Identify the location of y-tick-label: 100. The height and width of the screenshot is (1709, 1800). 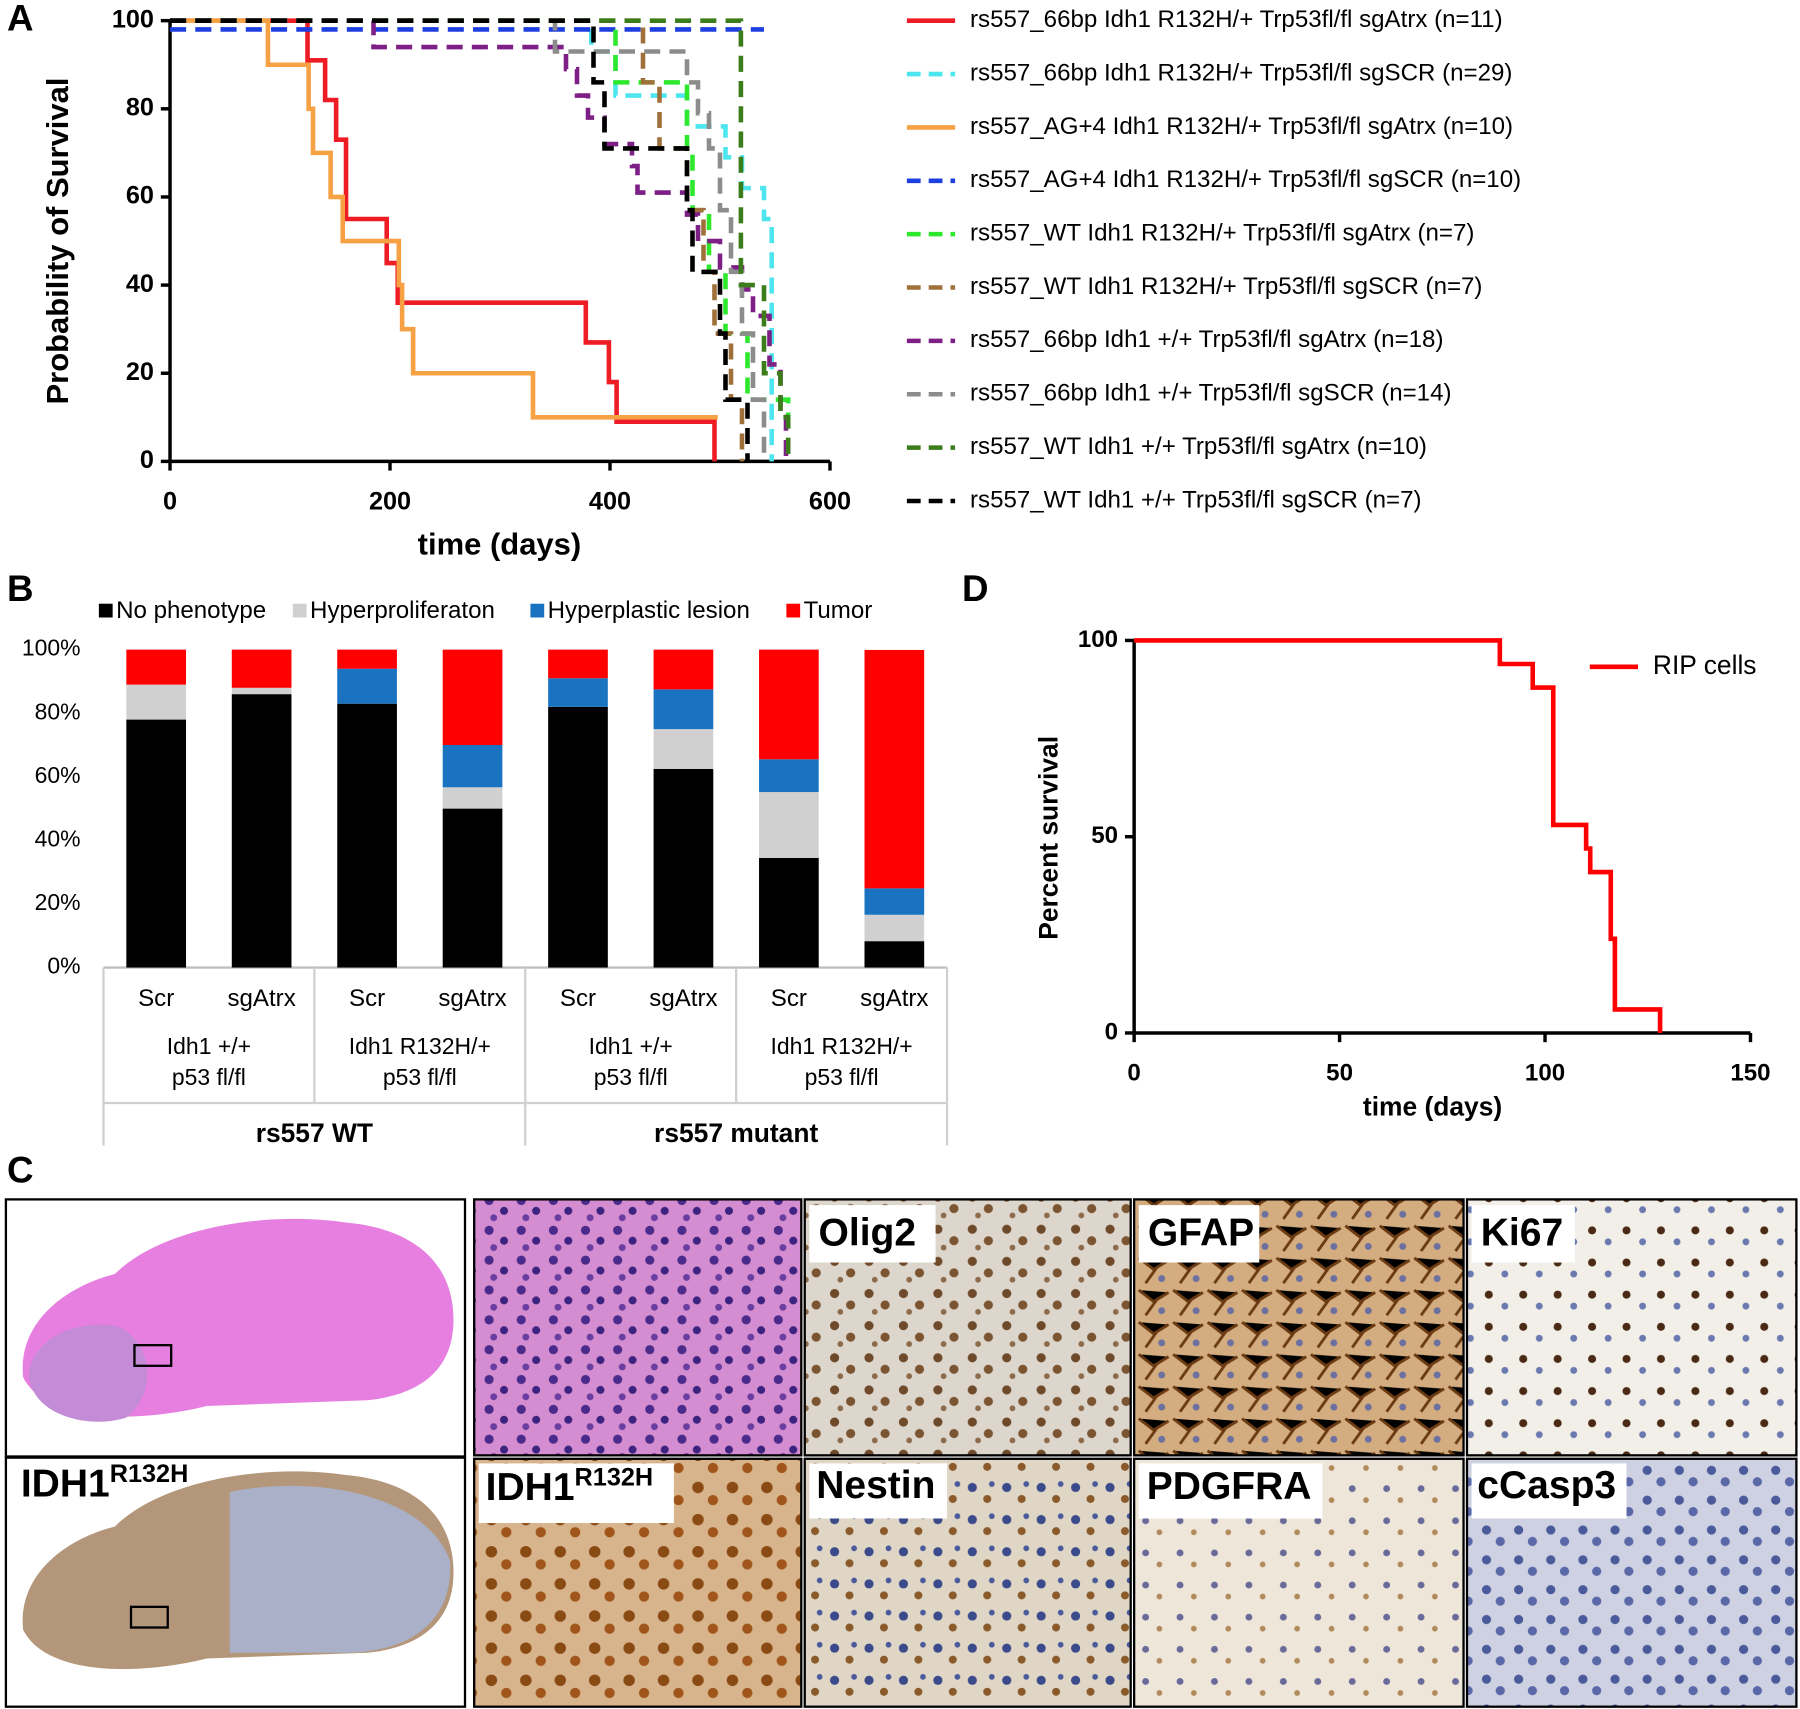
(133, 19).